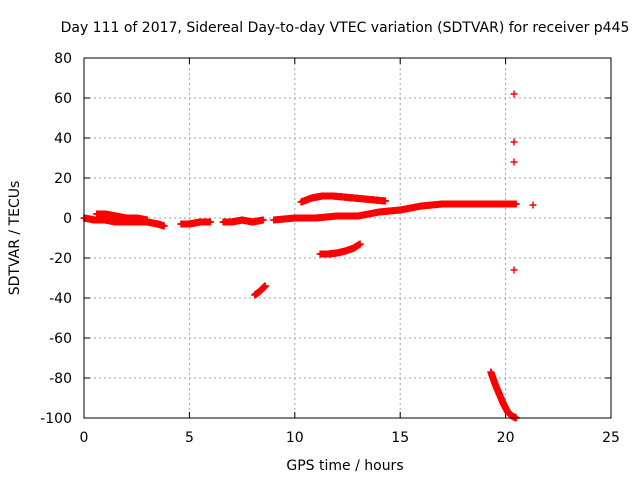  Describe the element at coordinates (506, 438) in the screenshot. I see `x-tick-label: 20` at that location.